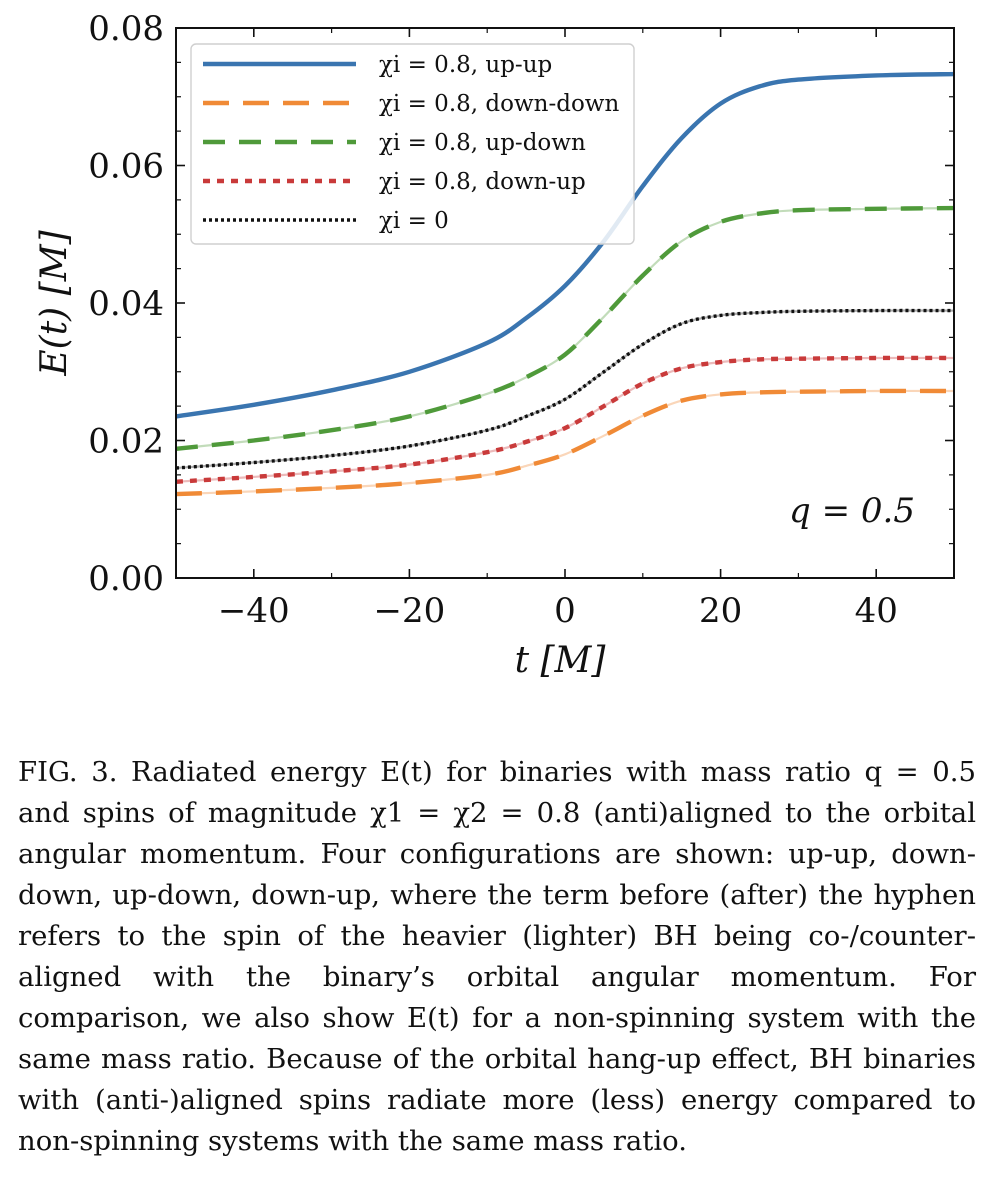 Image resolution: width=994 pixels, height=1202 pixels. Describe the element at coordinates (126, 29) in the screenshot. I see `y-tick-label: 0.08` at that location.